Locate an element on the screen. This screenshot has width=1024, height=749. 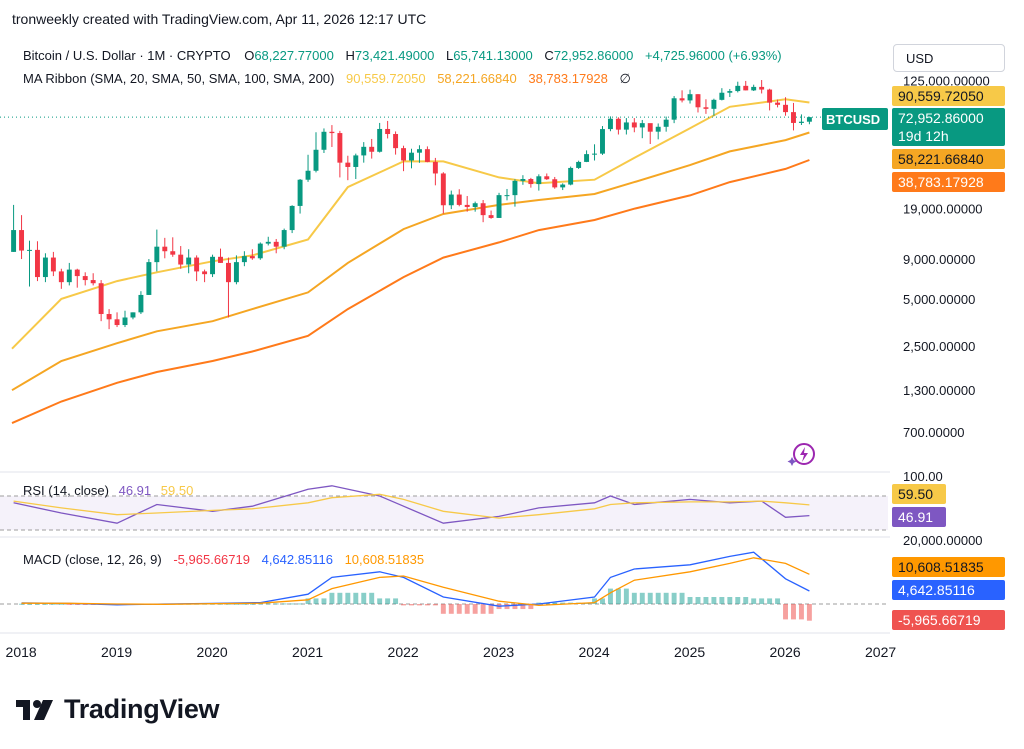
currency-button: USD is located at coordinates (949, 58).